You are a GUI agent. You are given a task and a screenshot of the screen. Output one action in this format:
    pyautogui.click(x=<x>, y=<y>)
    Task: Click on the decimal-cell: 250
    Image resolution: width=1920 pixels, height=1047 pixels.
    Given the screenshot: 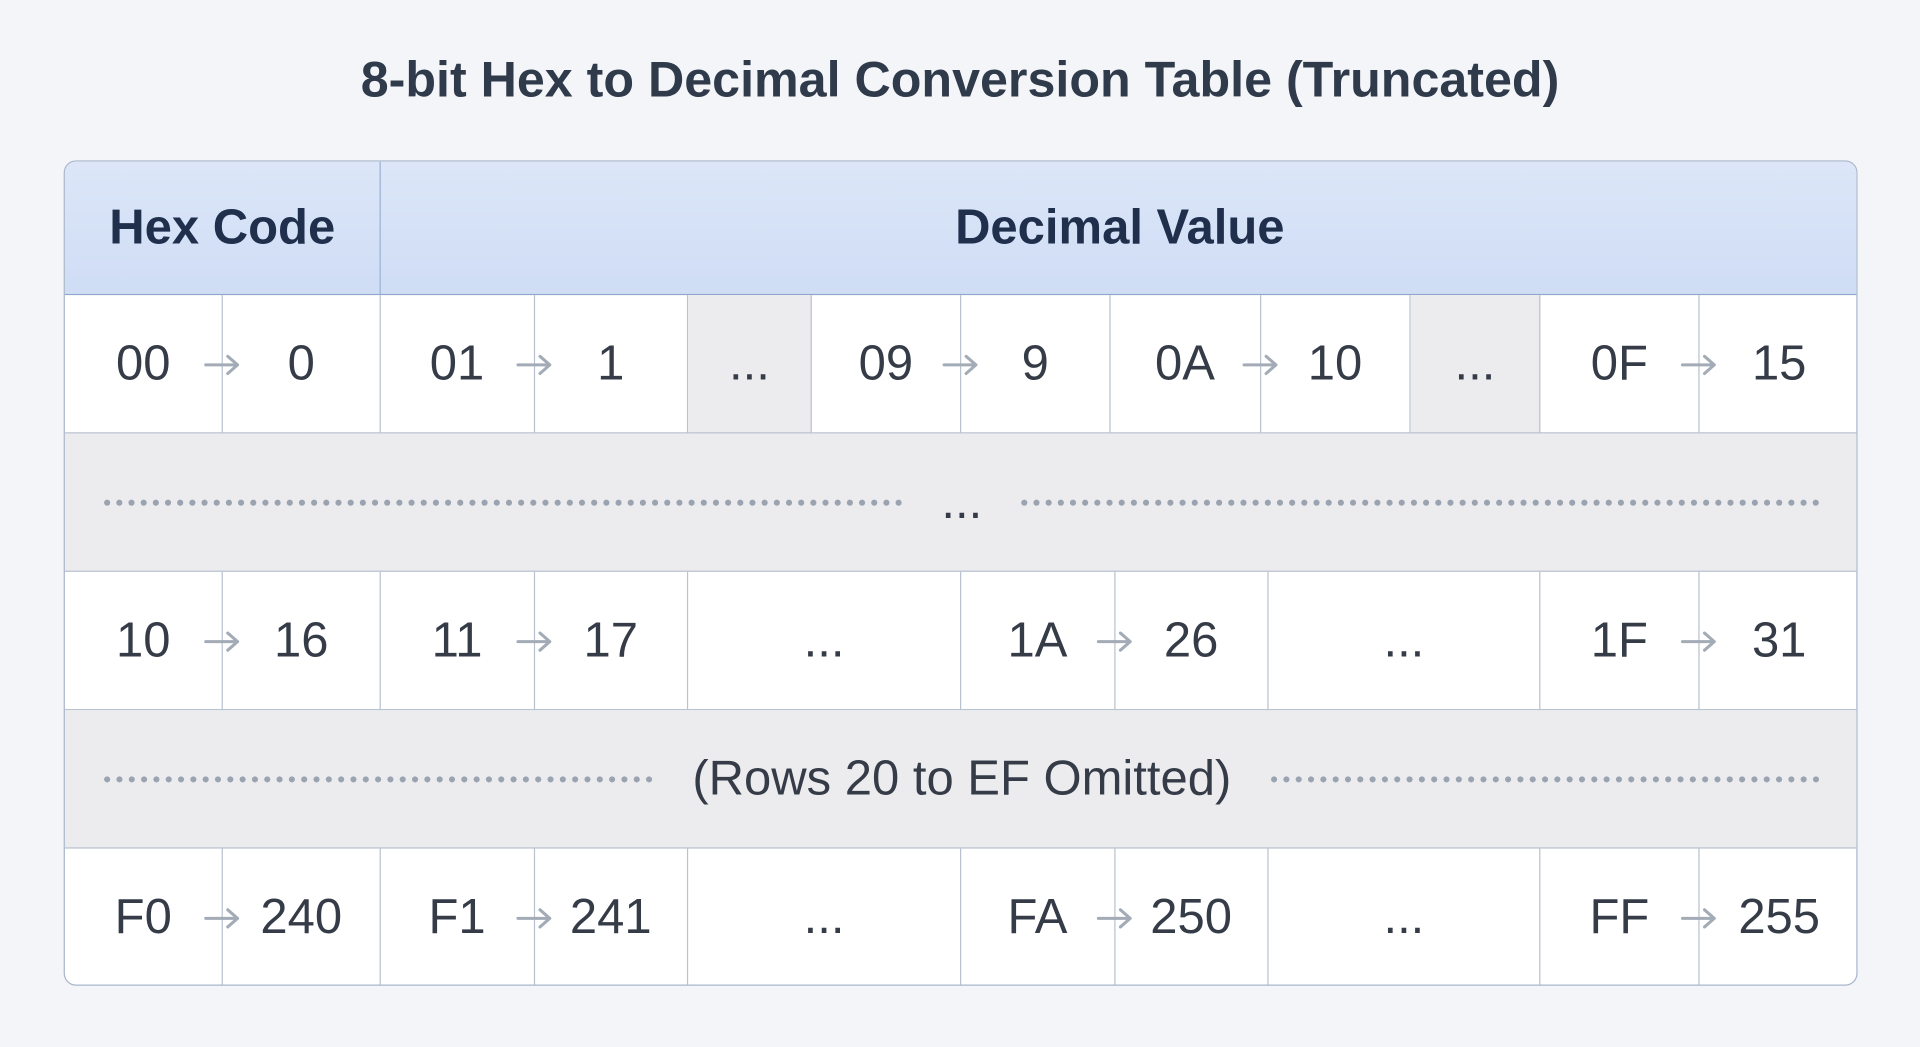 What is the action you would take?
    pyautogui.click(x=1192, y=916)
    